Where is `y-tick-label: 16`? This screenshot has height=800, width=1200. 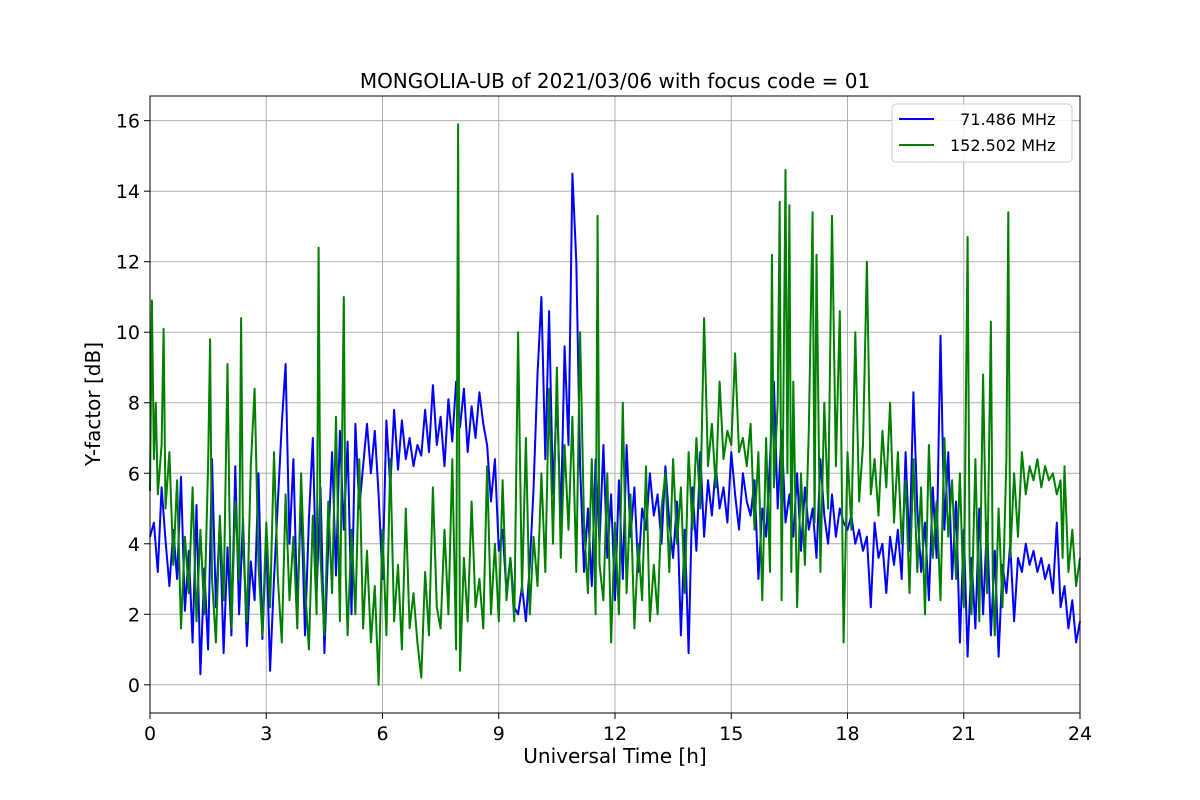
y-tick-label: 16 is located at coordinates (128, 122).